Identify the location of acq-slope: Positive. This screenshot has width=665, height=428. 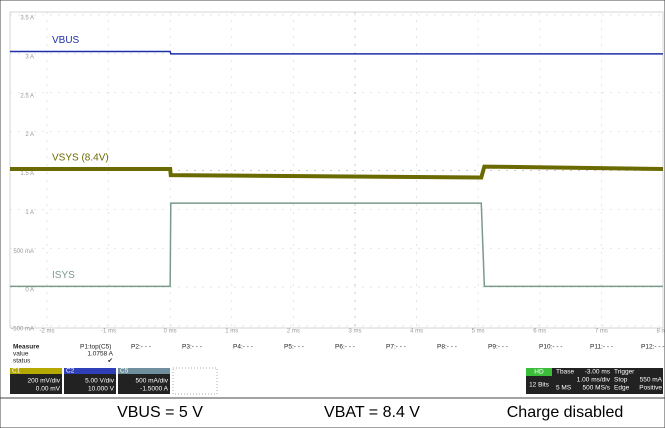
(650, 388).